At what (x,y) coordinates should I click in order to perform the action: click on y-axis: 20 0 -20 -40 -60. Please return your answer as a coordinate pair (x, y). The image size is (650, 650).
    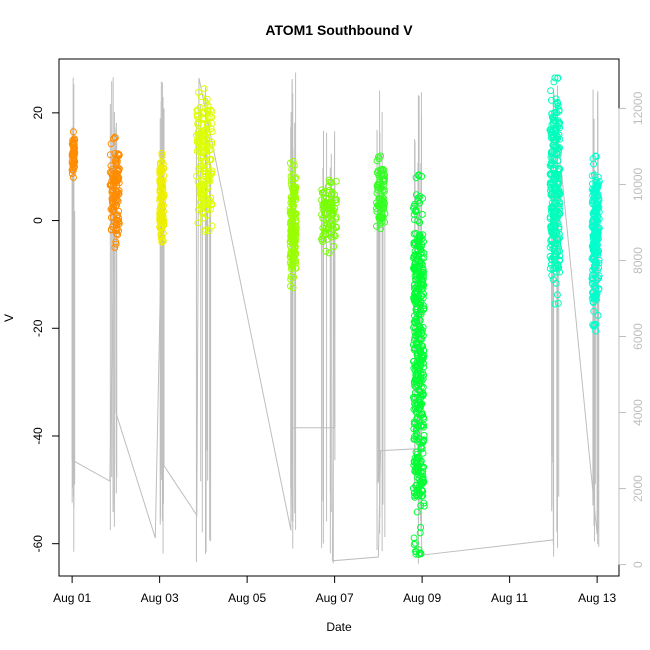
    Looking at the image, I should click on (45, 329).